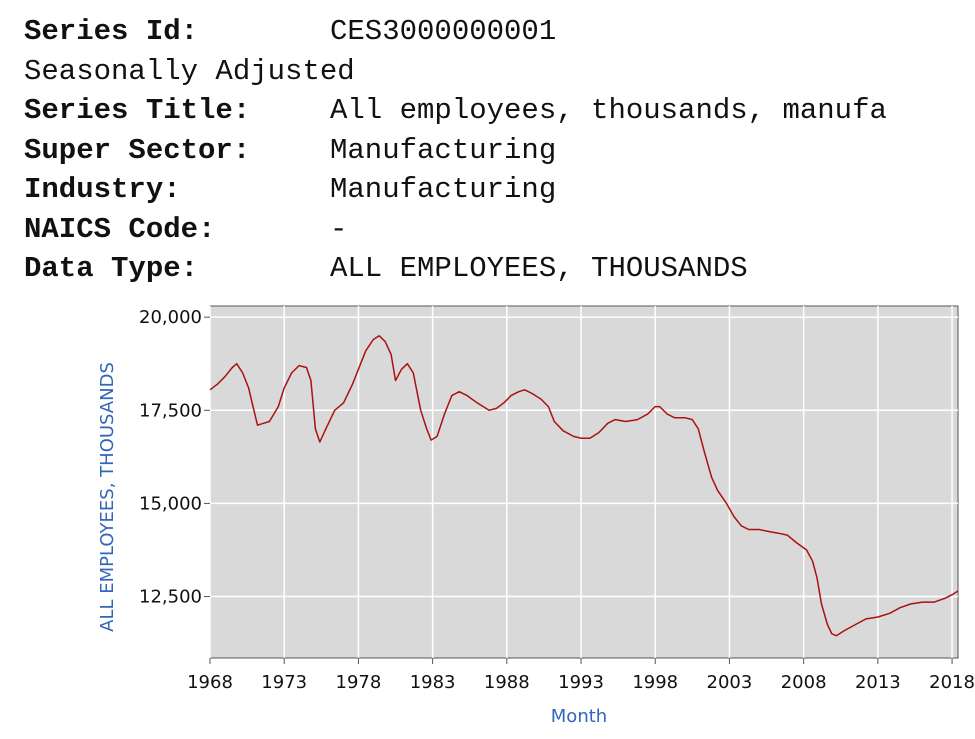 Image resolution: width=975 pixels, height=739 pixels. I want to click on x-tick-label: 1988, so click(507, 682).